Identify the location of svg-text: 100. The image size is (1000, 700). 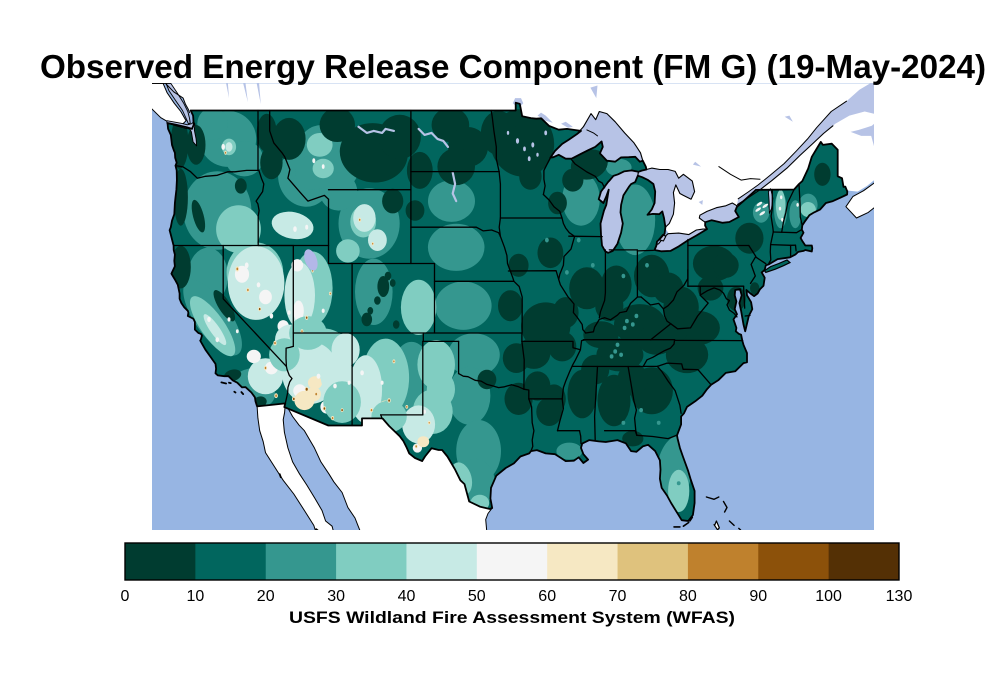
(828, 596).